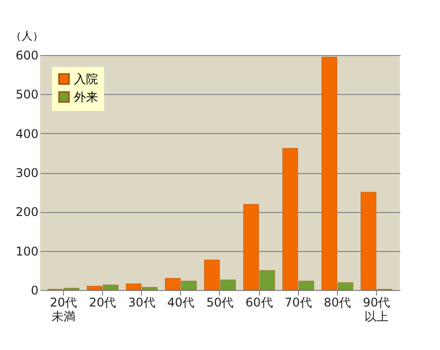 The image size is (440, 350). I want to click on x-tick-label: 60代, so click(259, 303).